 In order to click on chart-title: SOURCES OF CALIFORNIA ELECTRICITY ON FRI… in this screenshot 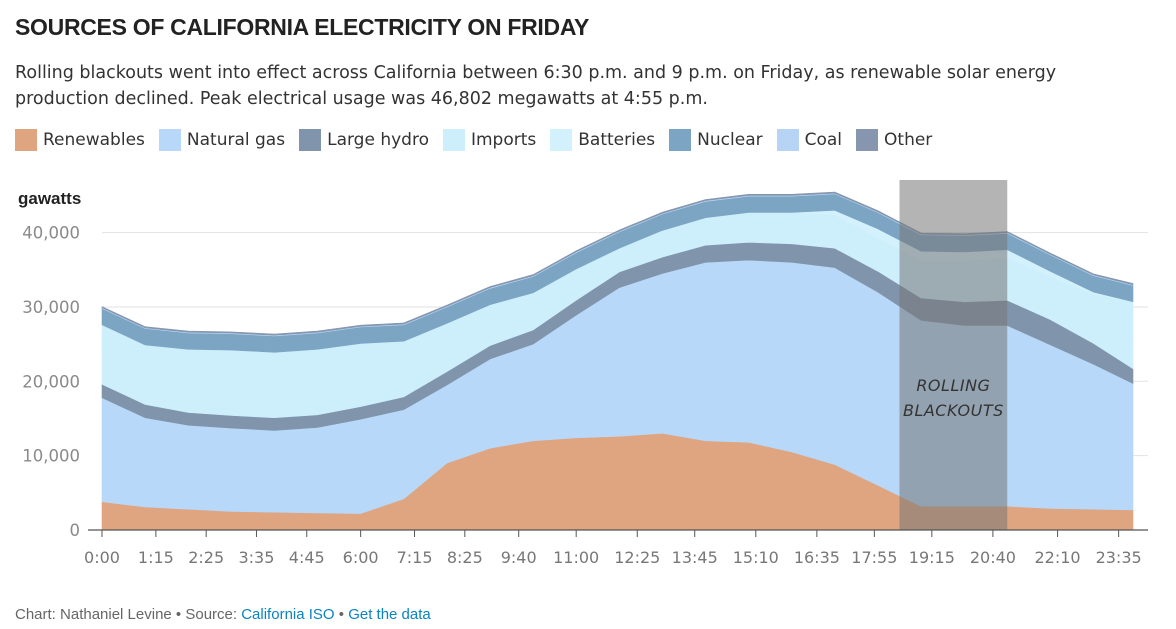, I will do `click(302, 27)`.